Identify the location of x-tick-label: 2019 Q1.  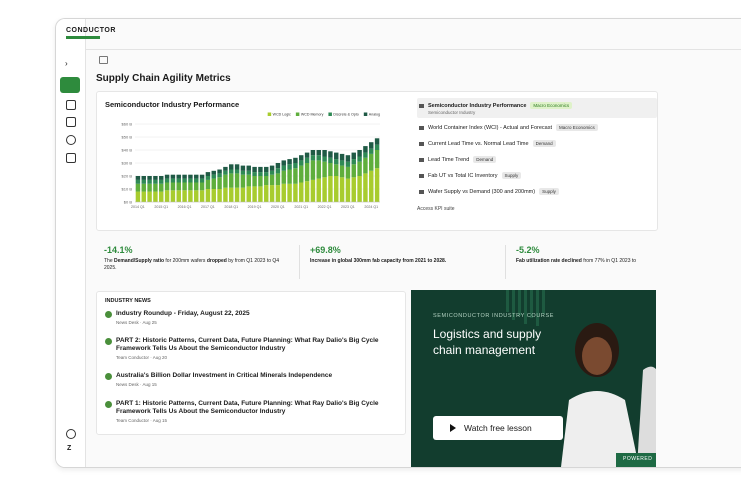
(255, 207).